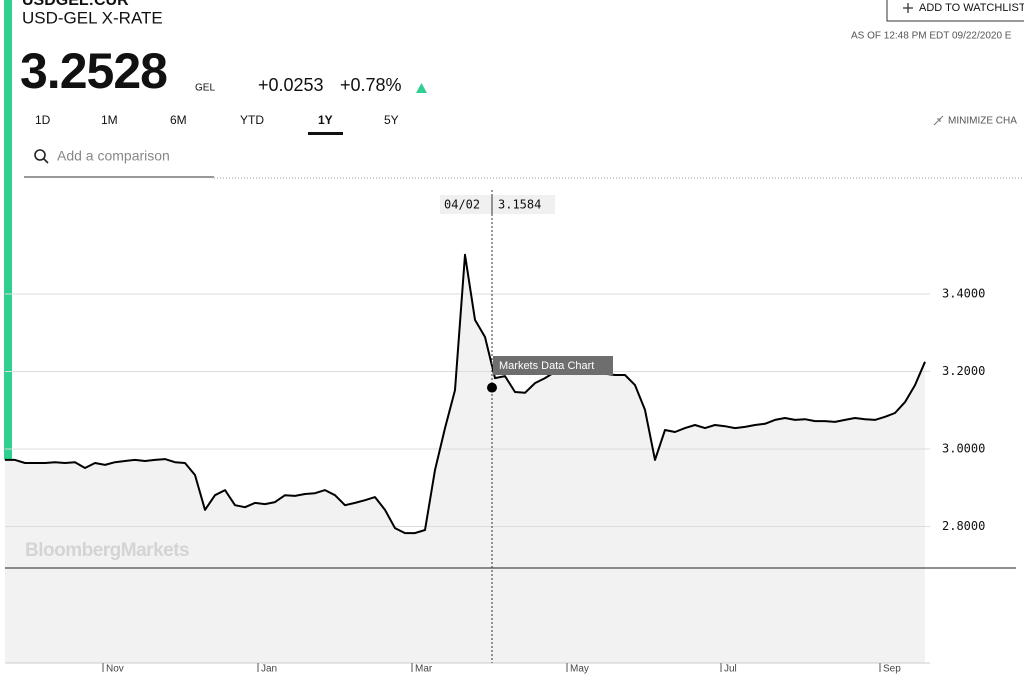  Describe the element at coordinates (205, 88) in the screenshot. I see `currency: GEL` at that location.